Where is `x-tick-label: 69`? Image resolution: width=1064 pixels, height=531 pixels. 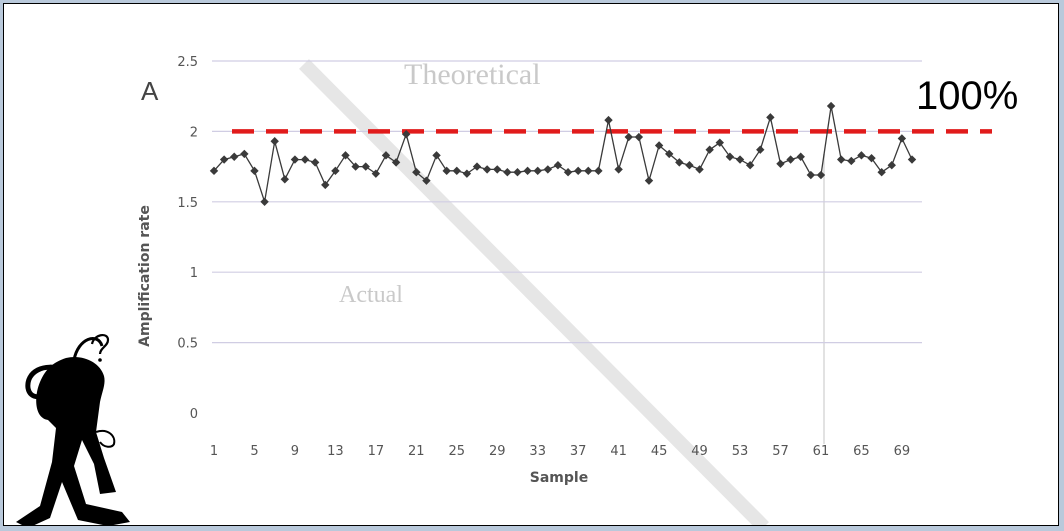 x-tick-label: 69 is located at coordinates (902, 451).